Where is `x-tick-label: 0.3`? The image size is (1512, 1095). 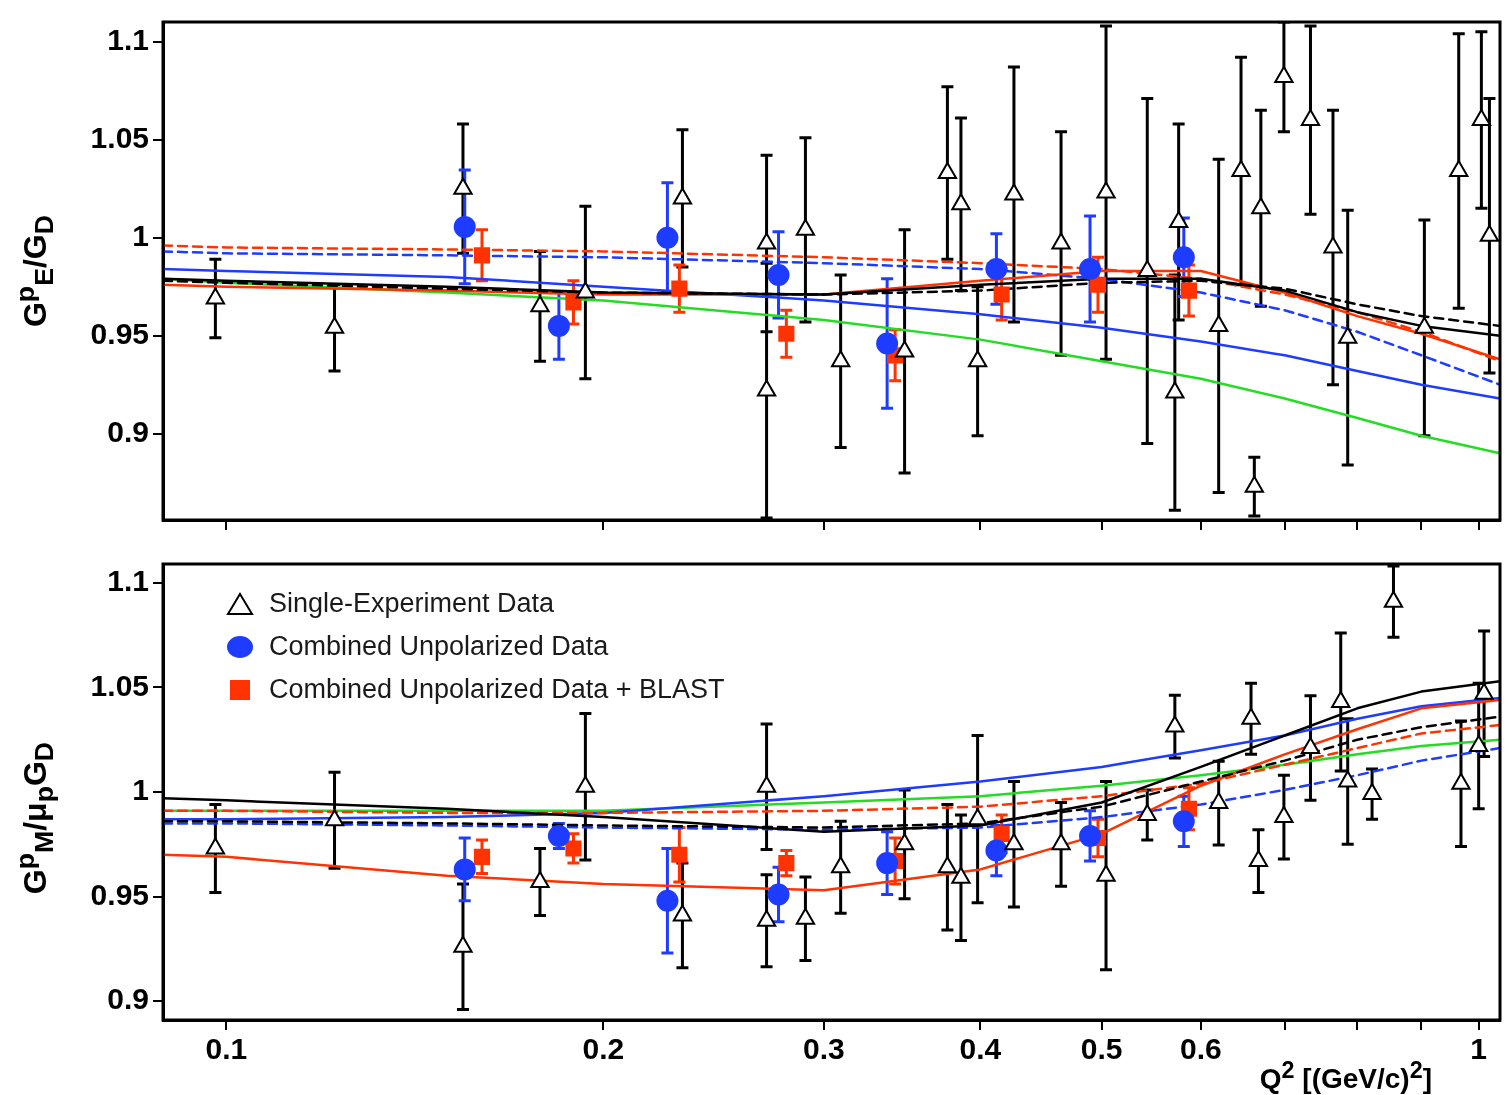
x-tick-label: 0.3 is located at coordinates (824, 1049).